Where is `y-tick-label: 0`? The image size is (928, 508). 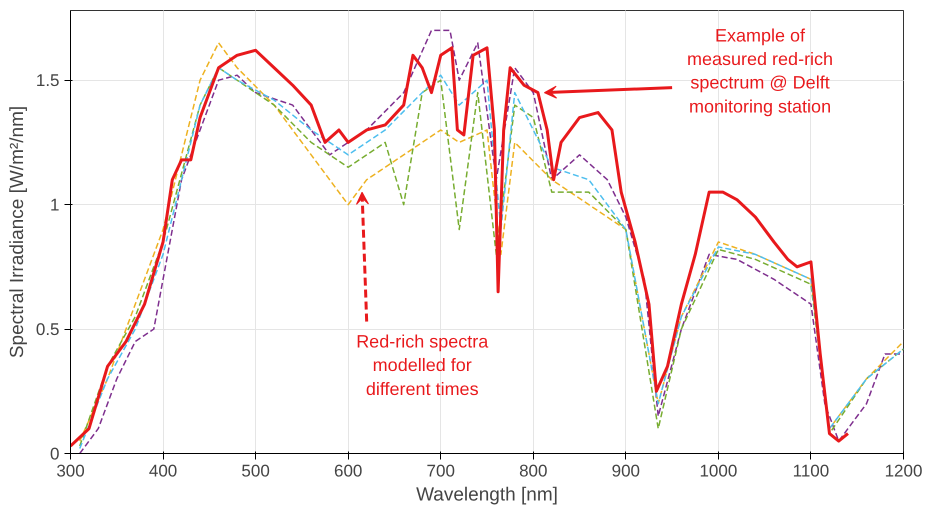 y-tick-label: 0 is located at coordinates (55, 454).